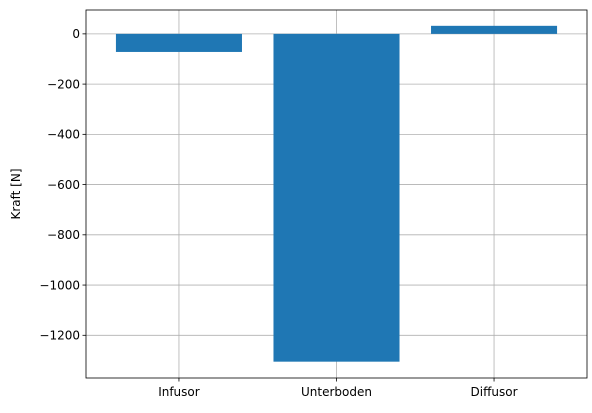 This screenshot has height=413, width=592. I want to click on y-tick-label: −200, so click(63, 84).